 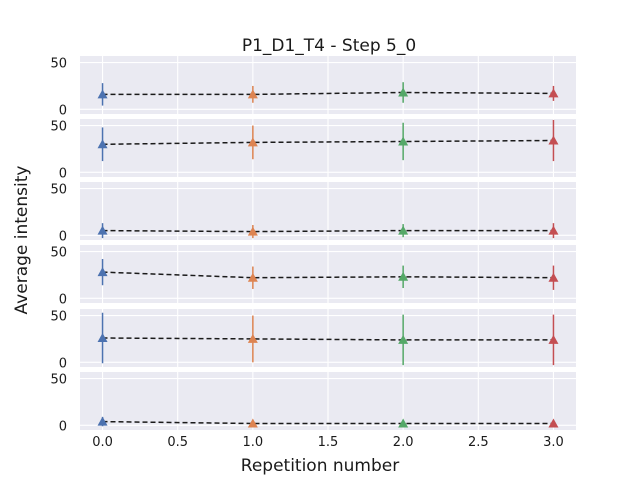 What do you see at coordinates (313, 213) in the screenshot?
I see `subplot-3: 0 50` at bounding box center [313, 213].